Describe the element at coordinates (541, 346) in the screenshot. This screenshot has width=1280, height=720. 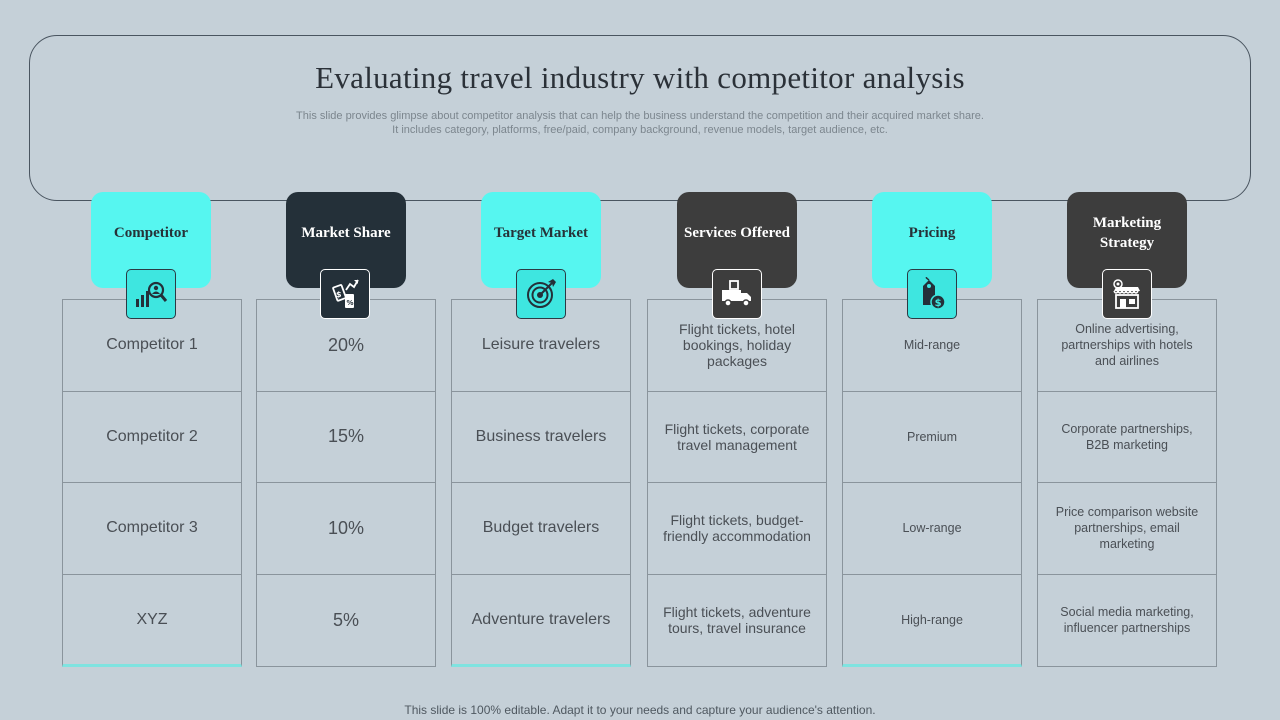
I see `table-cell: Leisure travelers` at that location.